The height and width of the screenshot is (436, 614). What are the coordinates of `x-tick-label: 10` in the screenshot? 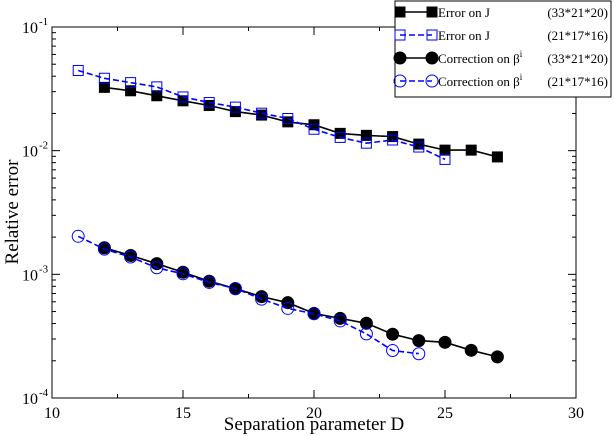 It's located at (52, 413).